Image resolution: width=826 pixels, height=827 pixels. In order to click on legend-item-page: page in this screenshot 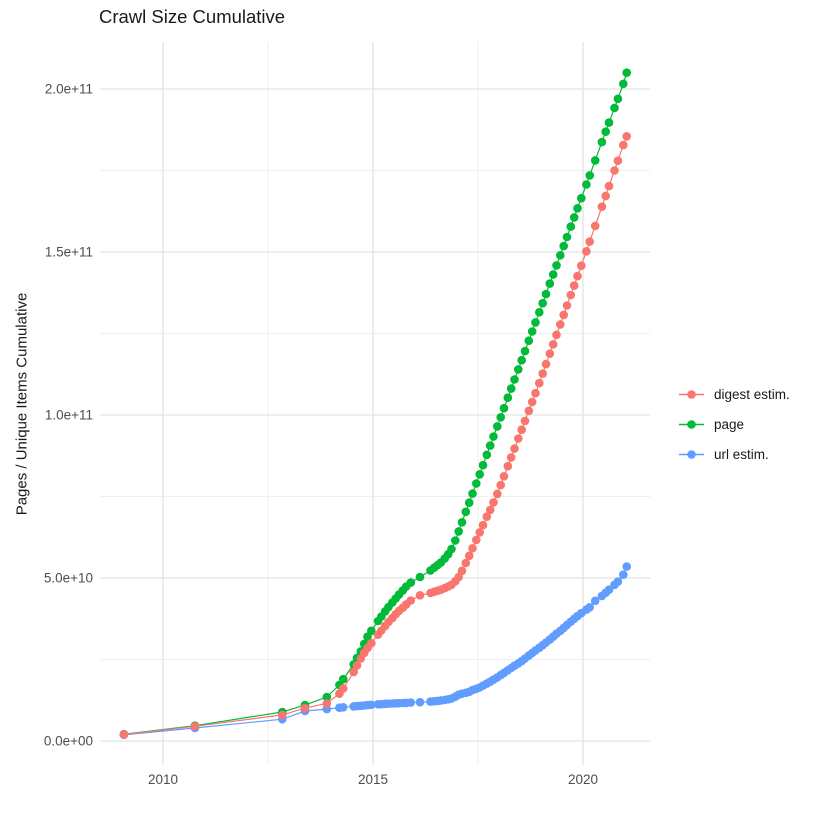, I will do `click(751, 424)`.